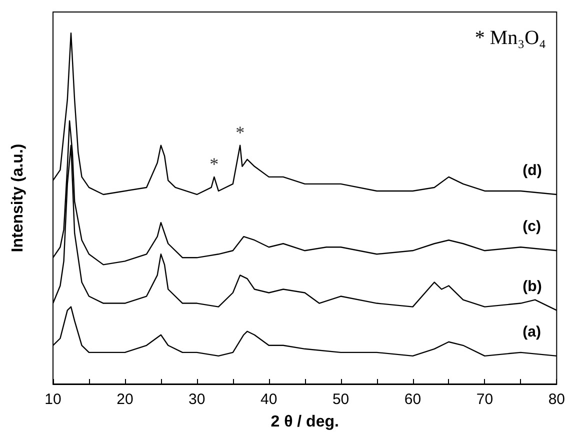 The height and width of the screenshot is (443, 568). Describe the element at coordinates (304, 422) in the screenshot. I see `x-axis-title: 2 θ / deg.` at that location.